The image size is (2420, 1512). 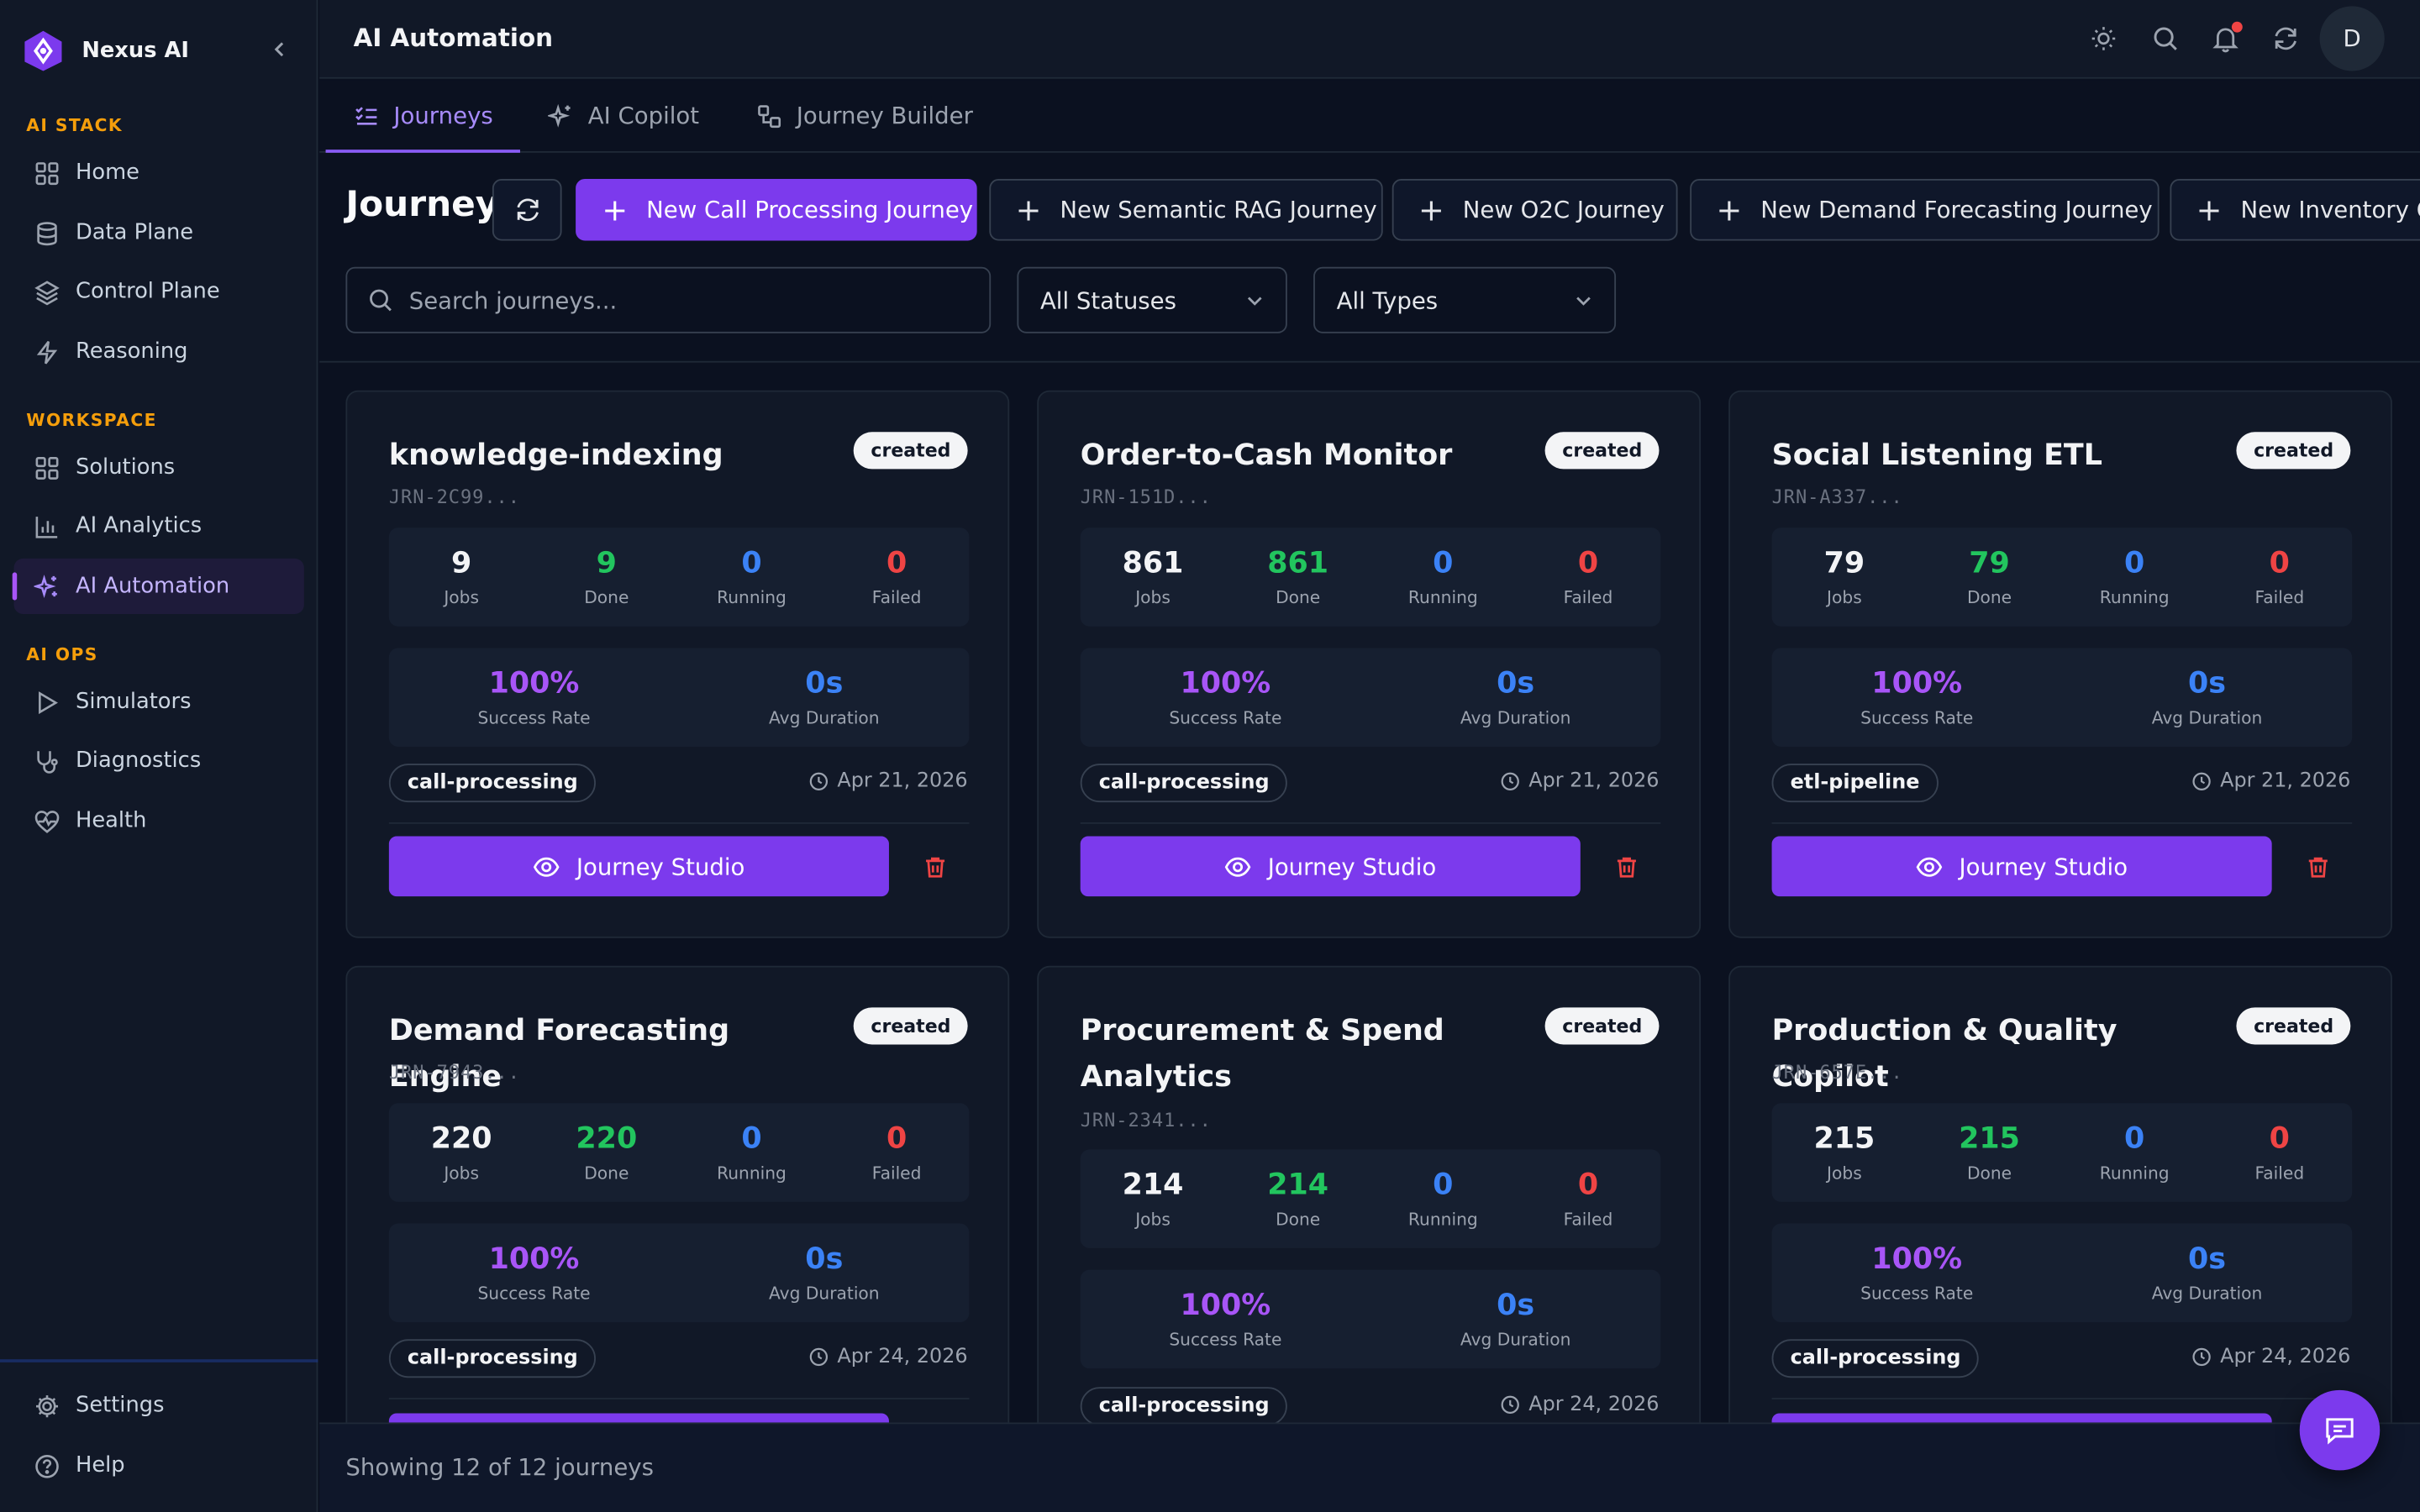 What do you see at coordinates (2165, 38) in the screenshot?
I see `search-button` at bounding box center [2165, 38].